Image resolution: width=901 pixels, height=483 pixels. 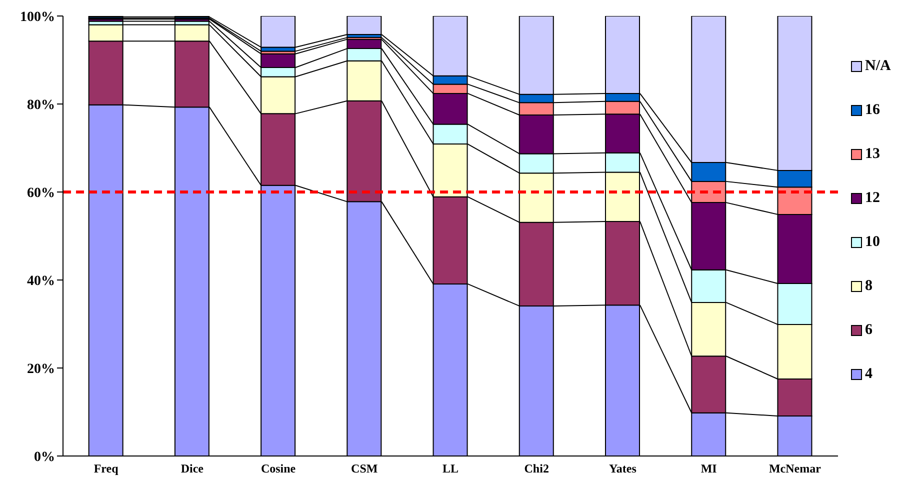 I want to click on x-tick-label: MI, so click(x=709, y=469).